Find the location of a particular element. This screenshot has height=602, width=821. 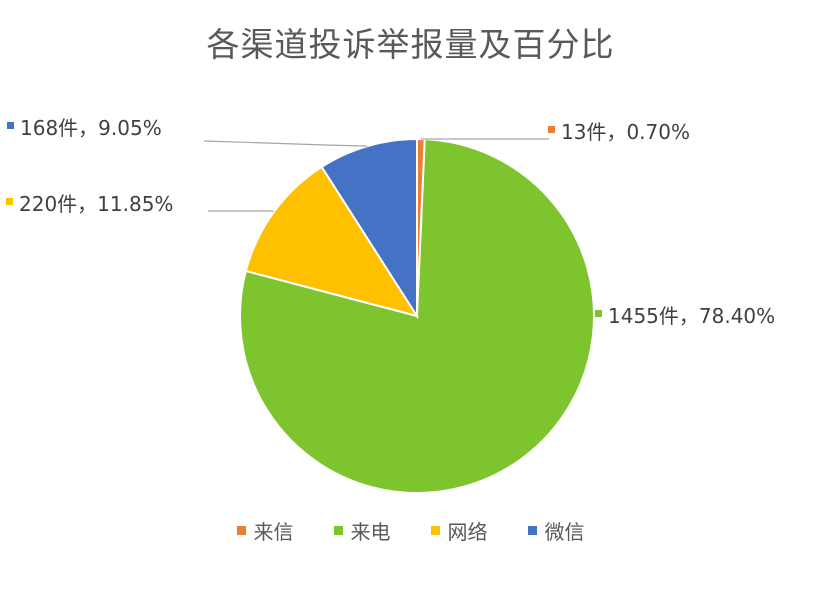

legend-label: 网络 is located at coordinates (467, 532).